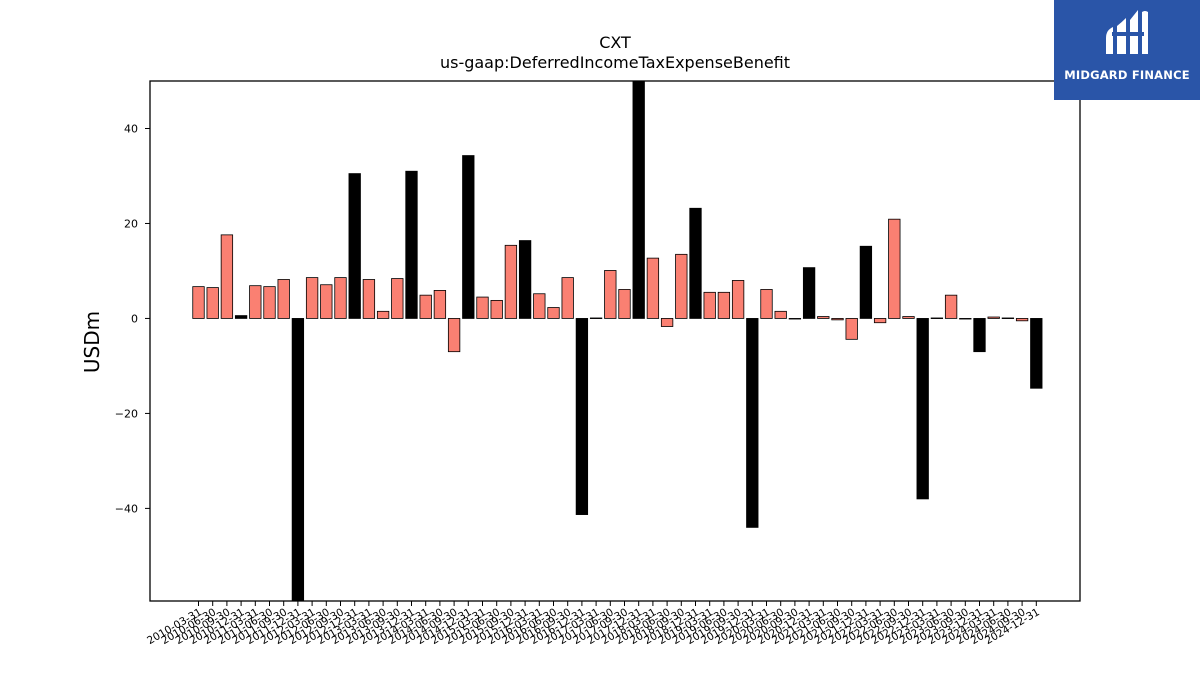 The width and height of the screenshot is (1200, 675). Describe the element at coordinates (131, 223) in the screenshot. I see `y-tick-label: 20` at that location.